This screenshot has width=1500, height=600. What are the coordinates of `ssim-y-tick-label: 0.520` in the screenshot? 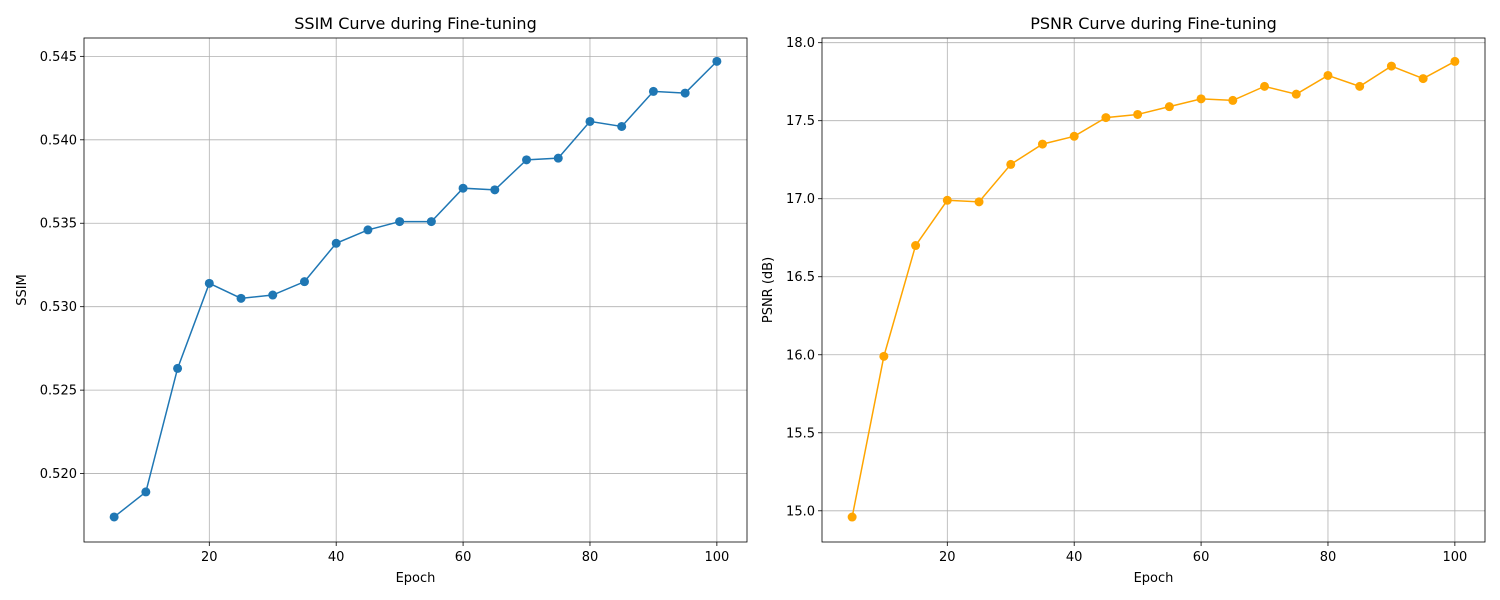 It's located at (58, 474).